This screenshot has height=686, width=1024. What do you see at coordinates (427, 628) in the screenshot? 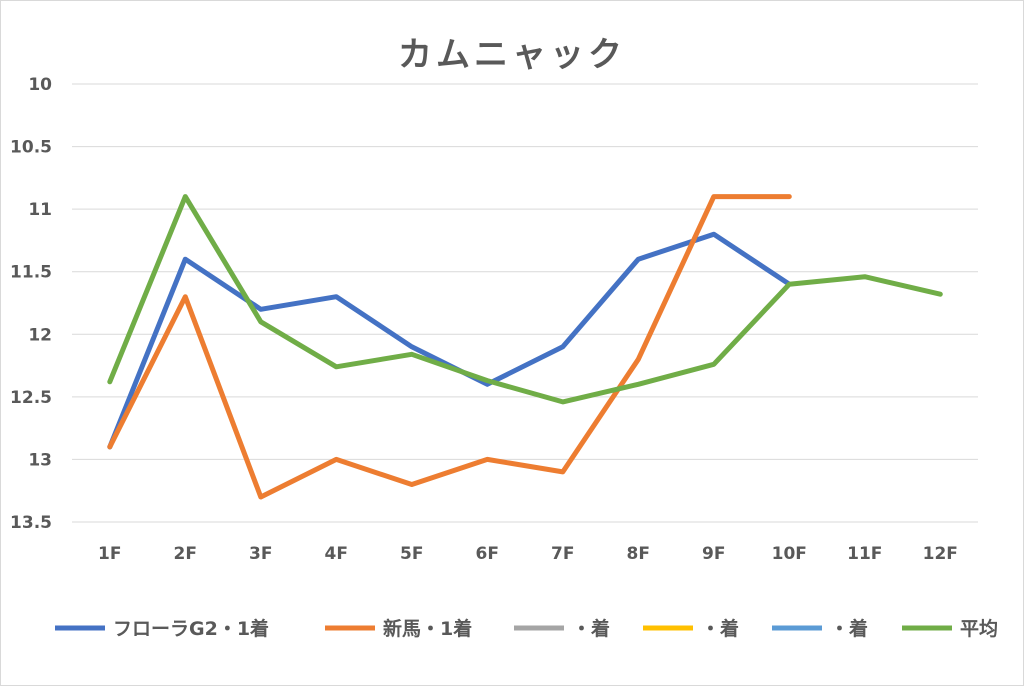
I see `legend-label: 新馬・1着` at bounding box center [427, 628].